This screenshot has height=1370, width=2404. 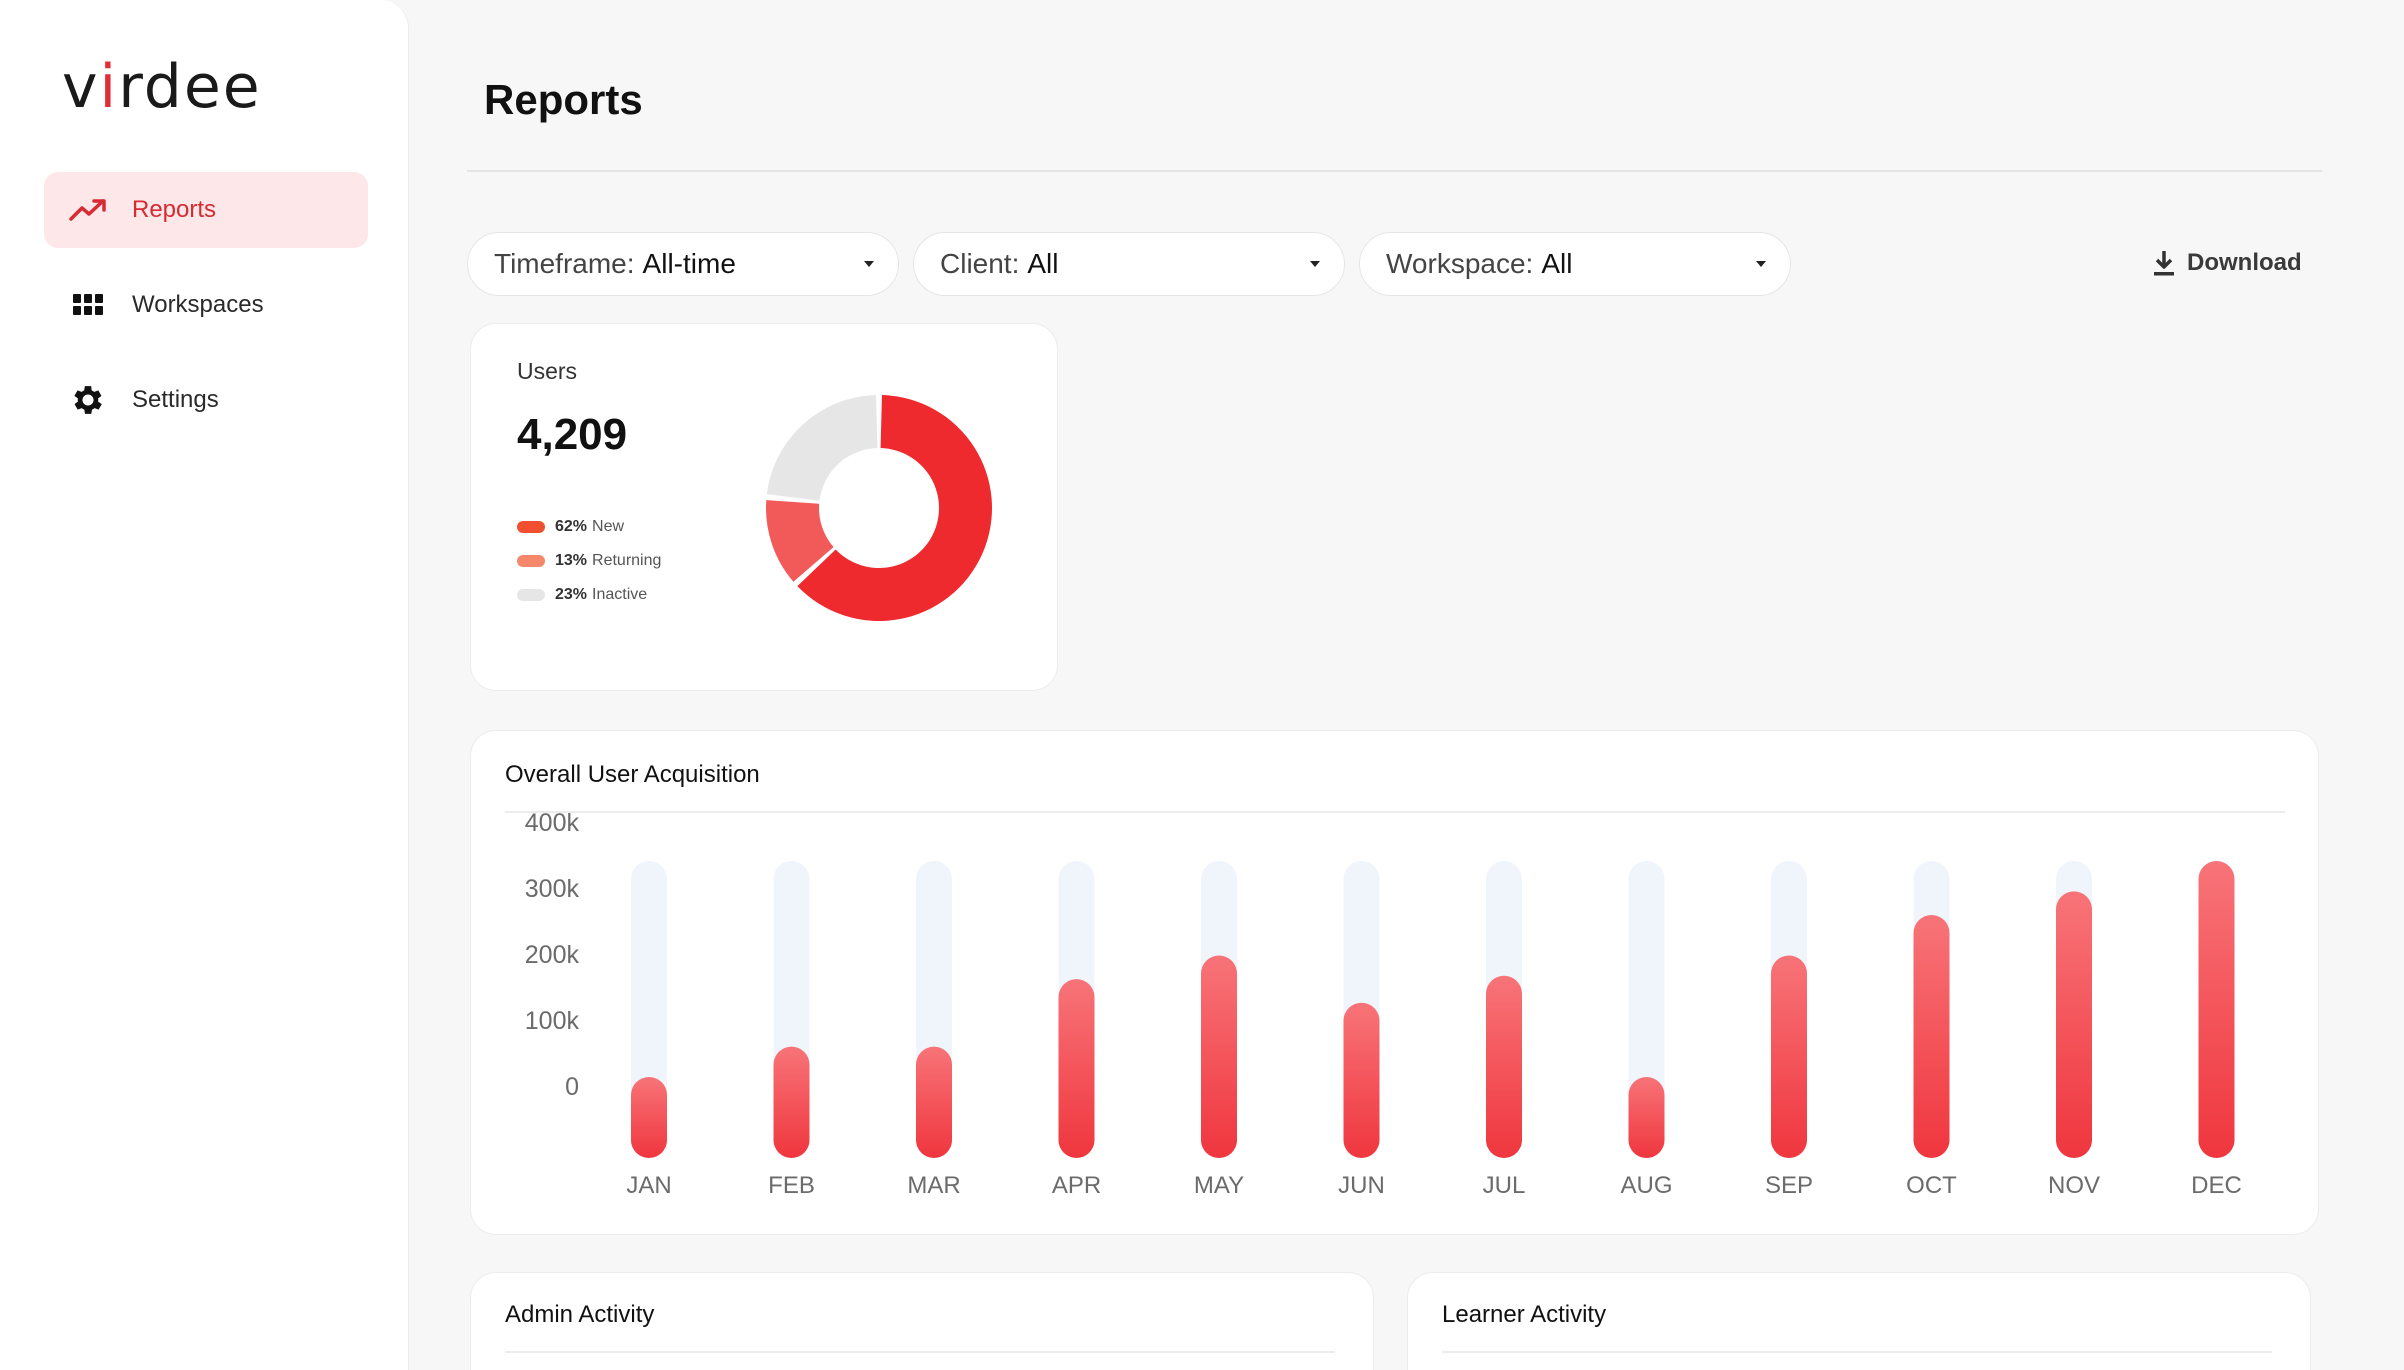 What do you see at coordinates (552, 955) in the screenshot?
I see `y-tick-label: 200k` at bounding box center [552, 955].